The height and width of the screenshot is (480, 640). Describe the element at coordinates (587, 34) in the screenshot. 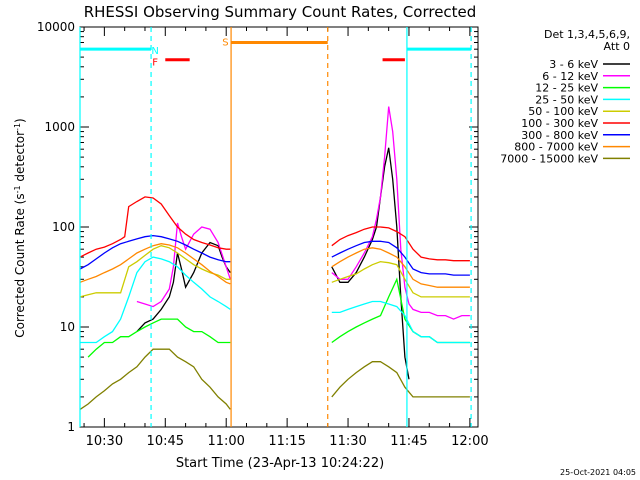

I see `legend-header-1: Det 1,3,4,5,6,9,` at that location.